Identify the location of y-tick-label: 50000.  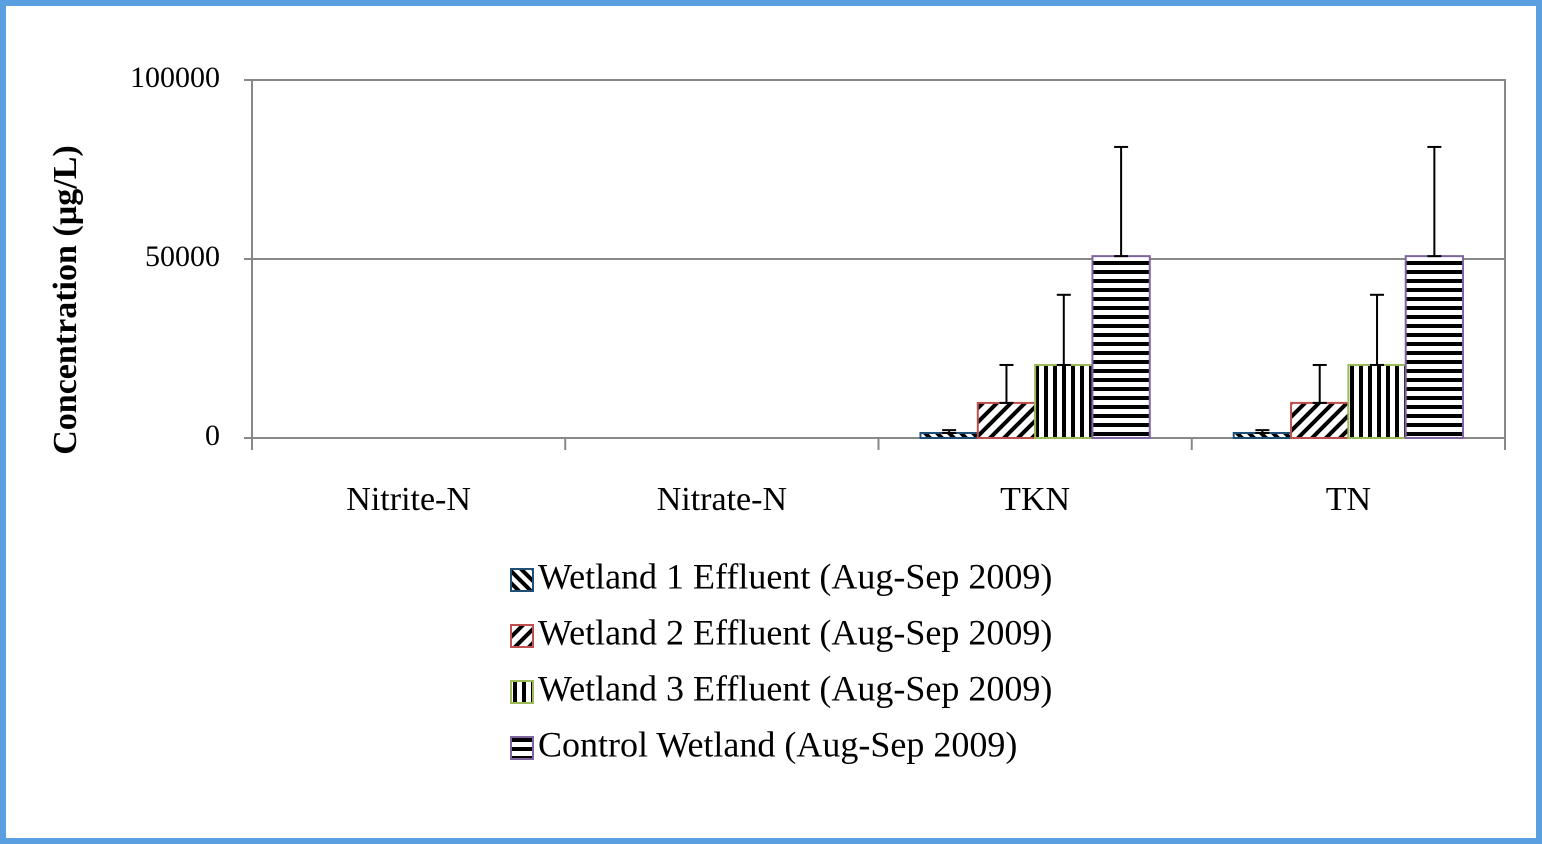
(182, 256).